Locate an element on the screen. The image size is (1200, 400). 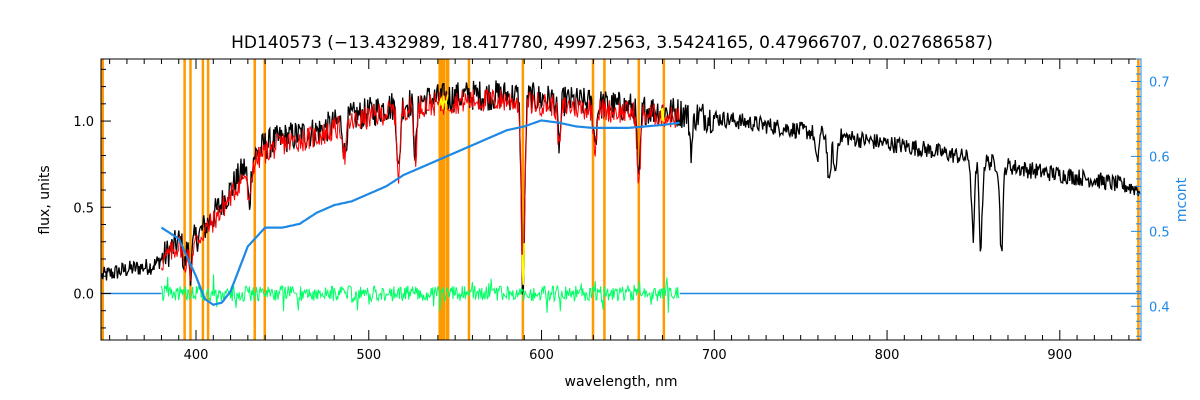
x-tick-label: 800 is located at coordinates (887, 355).